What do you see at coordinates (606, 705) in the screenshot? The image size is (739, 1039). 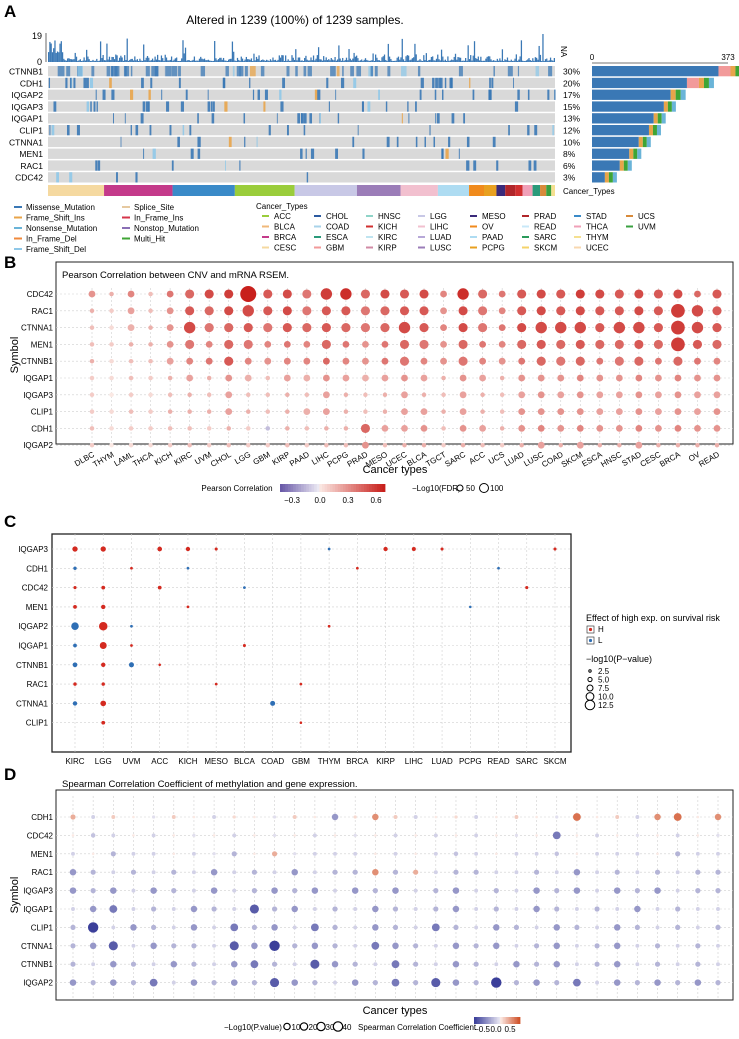 I see `size-tick-c: 12.5` at bounding box center [606, 705].